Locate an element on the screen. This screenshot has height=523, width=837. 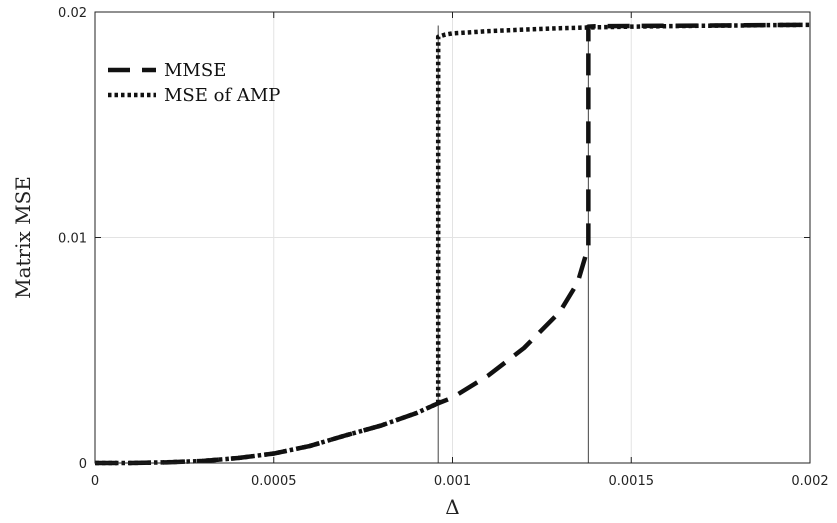
x-tick-label: 0.002 is located at coordinates (809, 481).